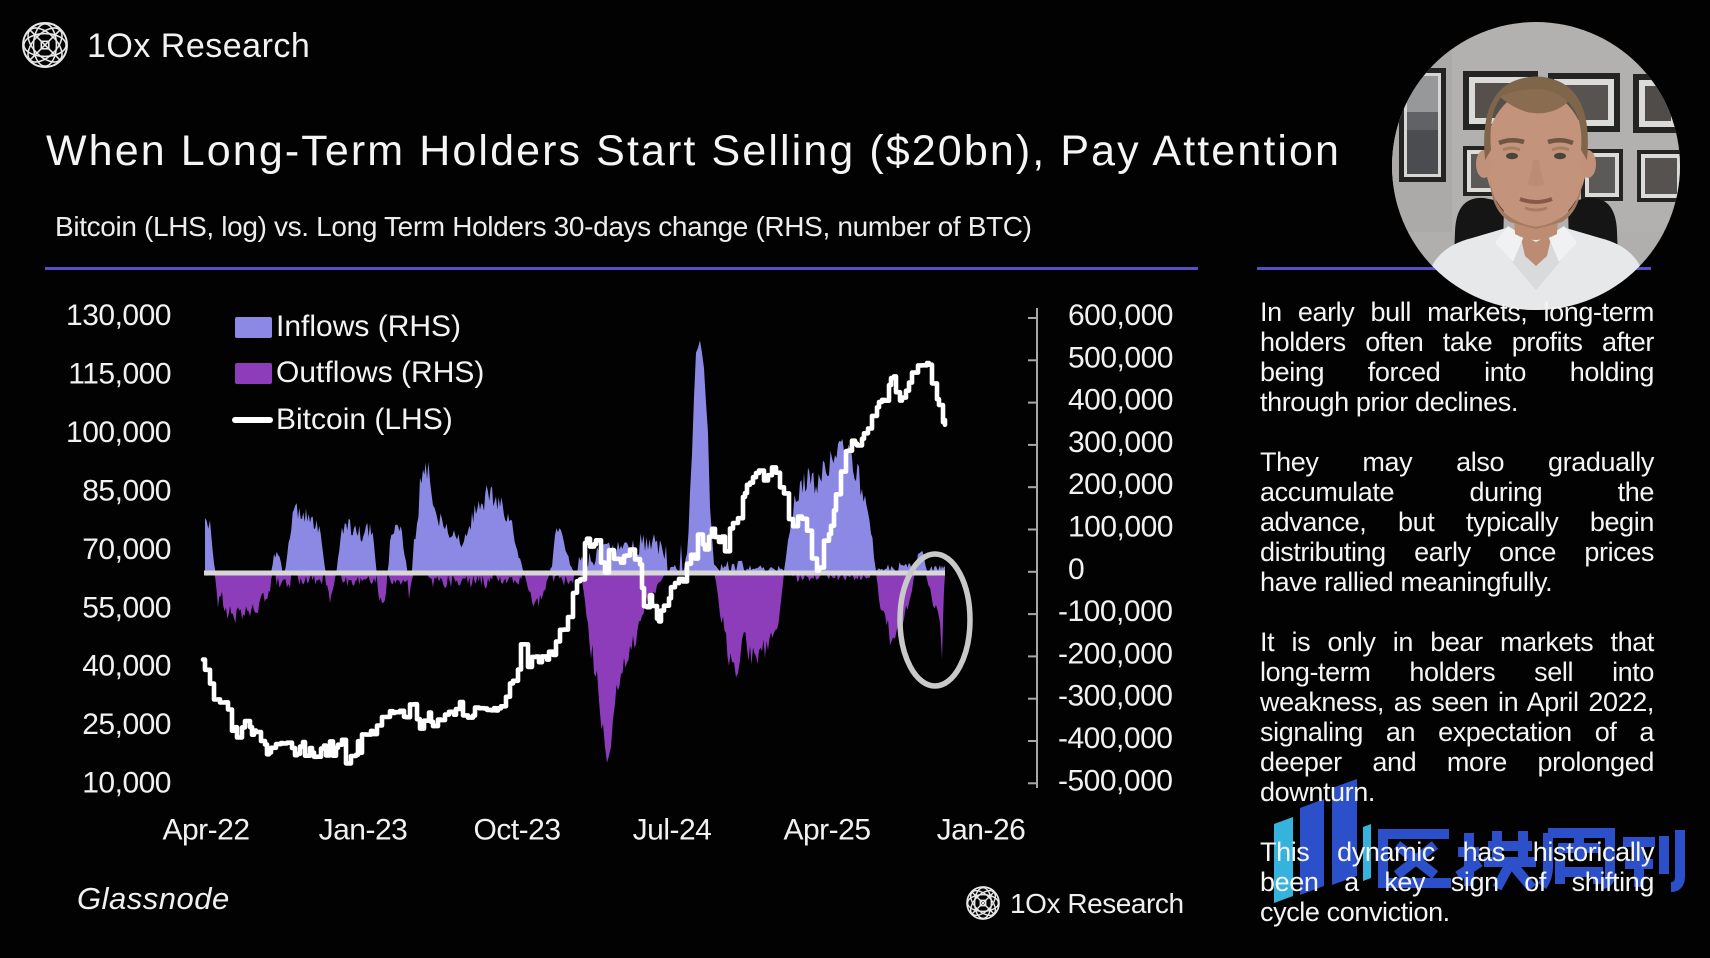 The width and height of the screenshot is (1710, 958). I want to click on svg-text: 200,000, so click(1120, 484).